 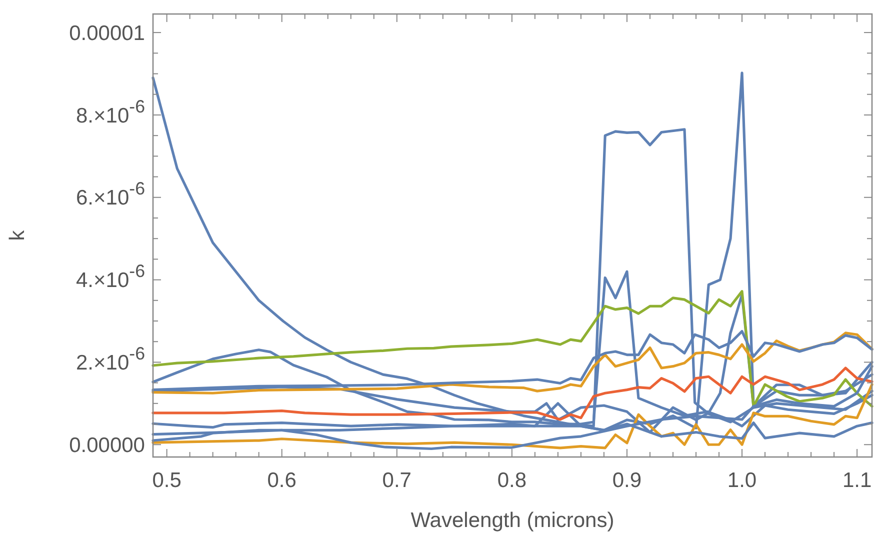 I want to click on x-axis-title: Wavelength (microns), so click(x=512, y=520).